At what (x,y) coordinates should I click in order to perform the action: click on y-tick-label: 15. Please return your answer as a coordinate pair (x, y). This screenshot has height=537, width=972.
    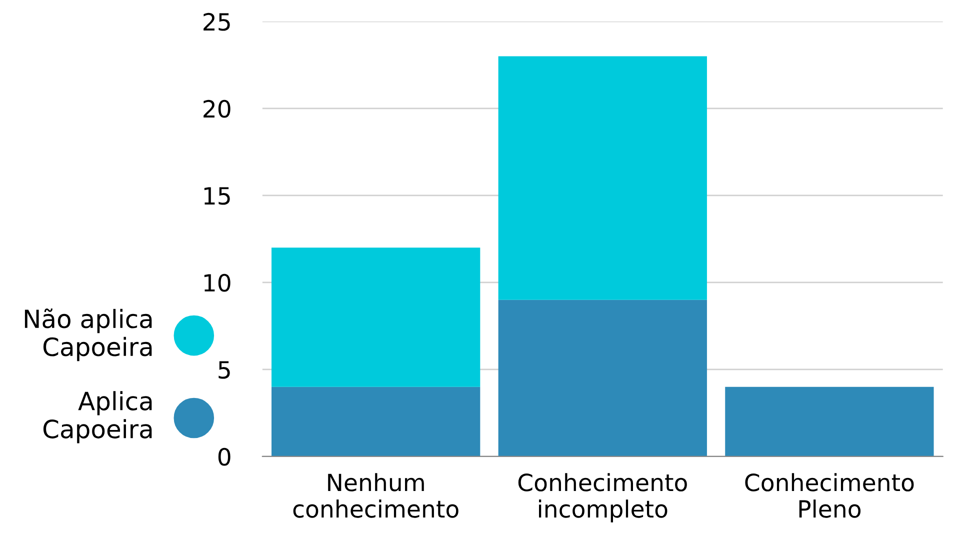
    Looking at the image, I should click on (217, 196).